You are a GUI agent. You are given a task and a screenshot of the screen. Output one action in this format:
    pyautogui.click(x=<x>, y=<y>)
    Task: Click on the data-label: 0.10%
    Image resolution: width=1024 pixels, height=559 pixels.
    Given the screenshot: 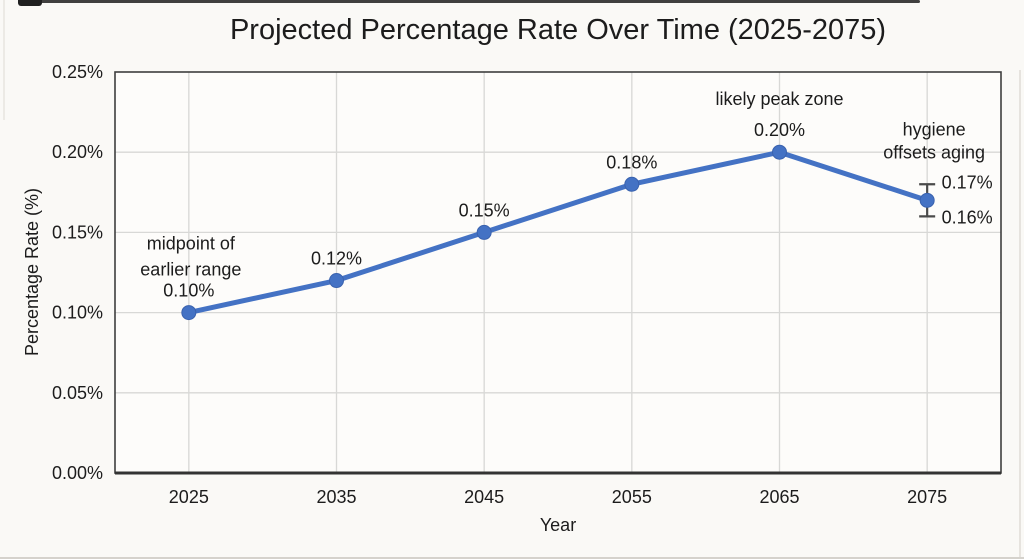 What is the action you would take?
    pyautogui.click(x=188, y=291)
    